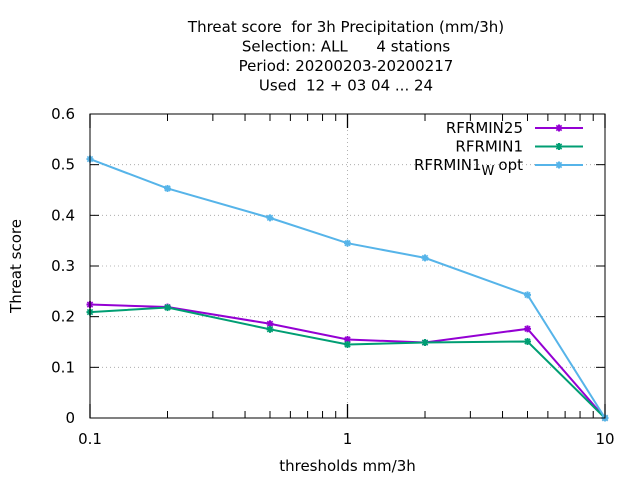 This screenshot has width=640, height=480. Describe the element at coordinates (489, 147) in the screenshot. I see `legend-label: RFRMIN1` at that location.